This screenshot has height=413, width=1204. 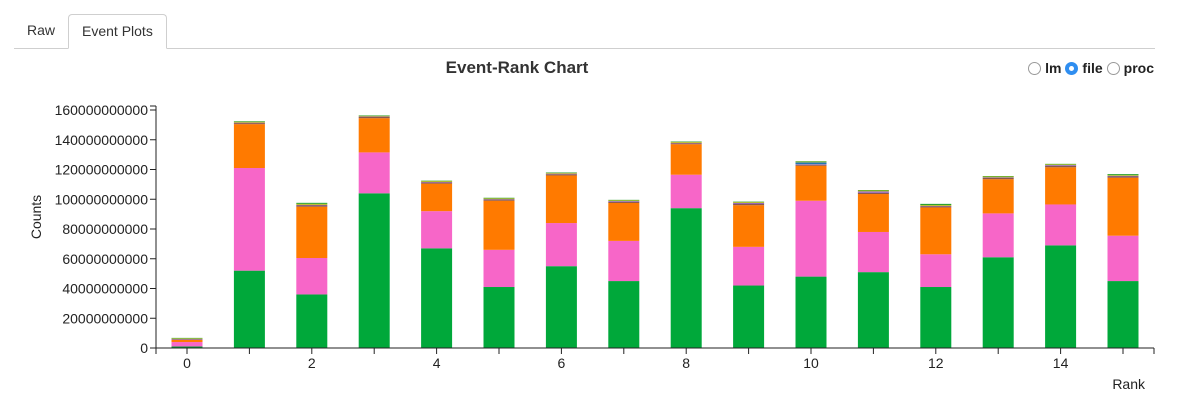 What do you see at coordinates (655, 359) in the screenshot?
I see `x-axis: 0 2 4 6 8 10 12 14` at bounding box center [655, 359].